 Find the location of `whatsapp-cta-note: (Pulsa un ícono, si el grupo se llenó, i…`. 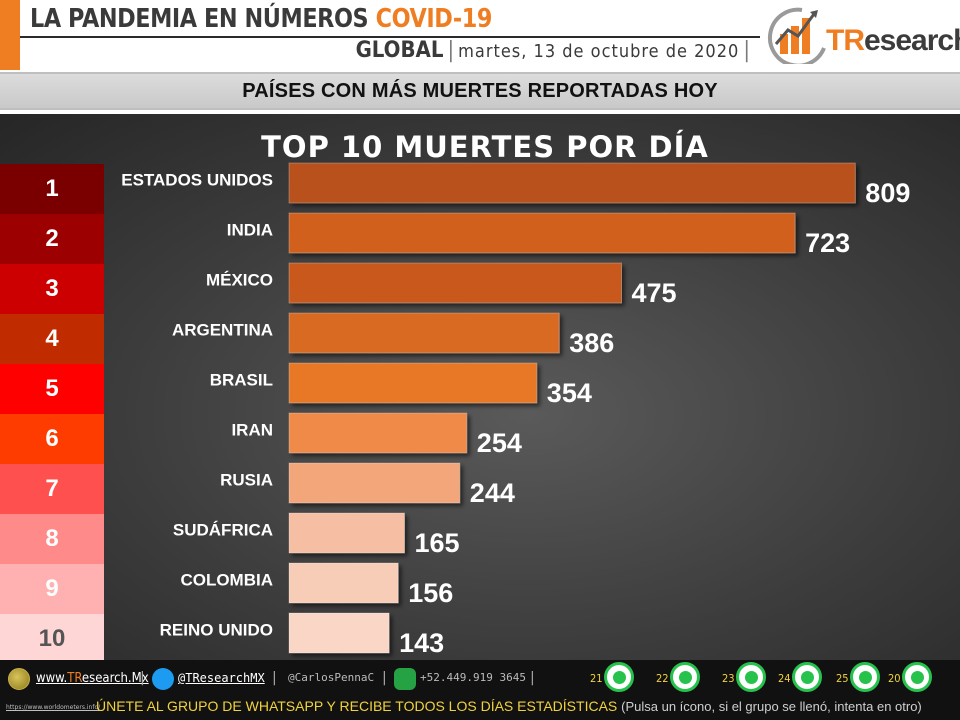

whatsapp-cta-note: (Pulsa un ícono, si el grupo se llenó, i… is located at coordinates (771, 706).